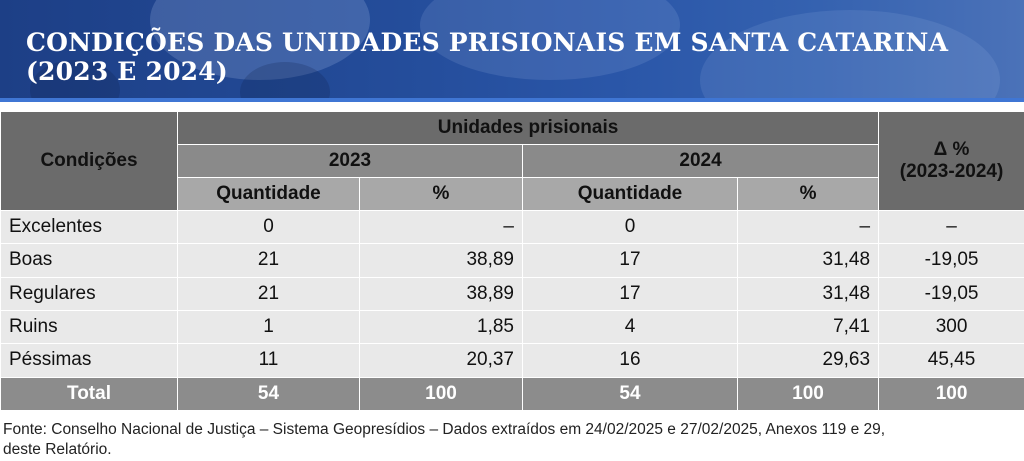 The height and width of the screenshot is (461, 1024). I want to click on table-row: Ruins 1 1,85 4 7,41 300, so click(512, 327).